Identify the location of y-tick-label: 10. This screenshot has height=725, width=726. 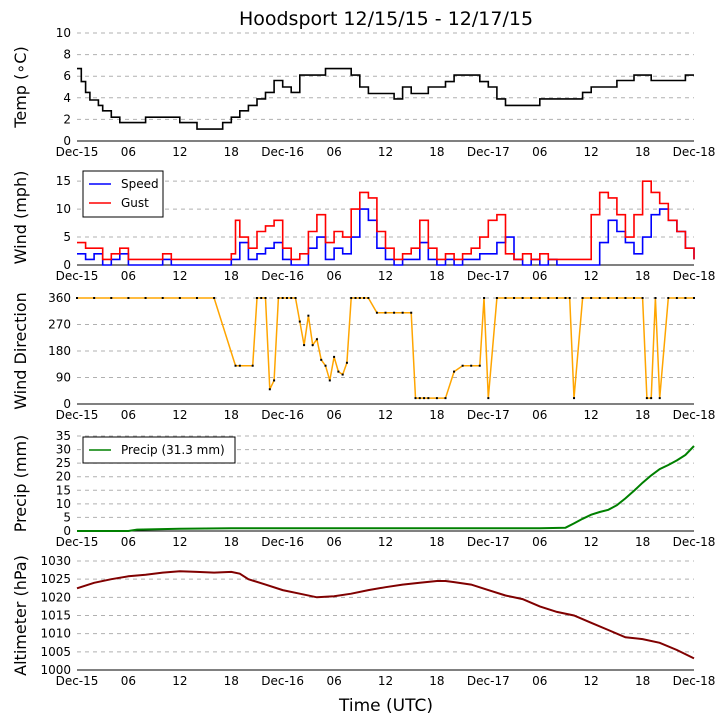
(63, 33).